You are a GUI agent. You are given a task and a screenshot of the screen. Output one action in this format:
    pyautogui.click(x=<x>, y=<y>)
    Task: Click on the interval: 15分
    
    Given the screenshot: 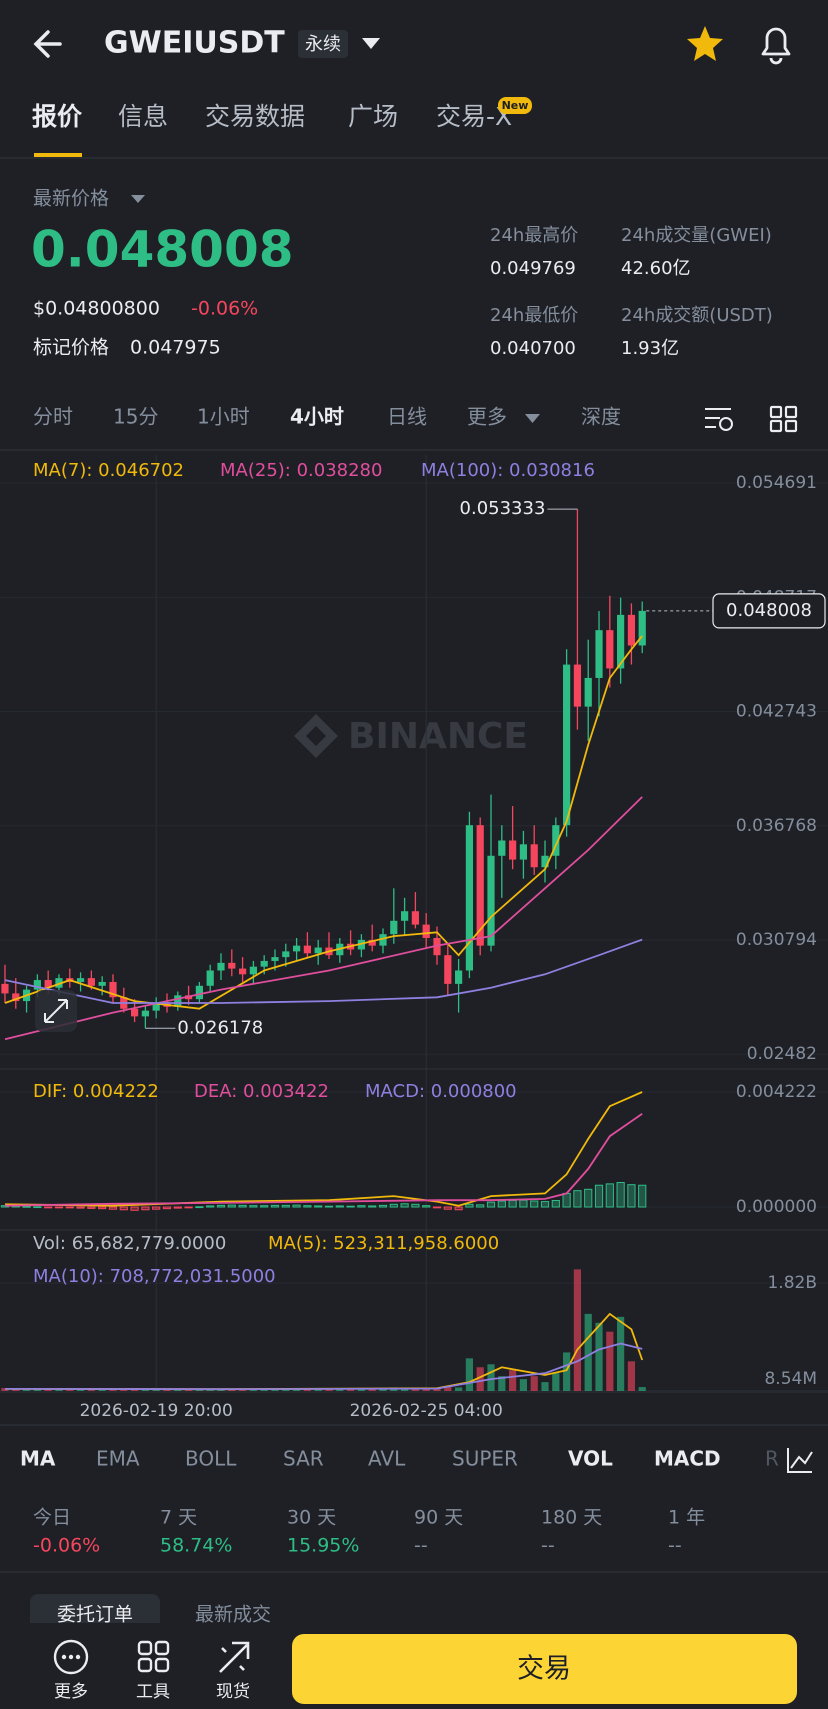 What is the action you would take?
    pyautogui.click(x=135, y=417)
    